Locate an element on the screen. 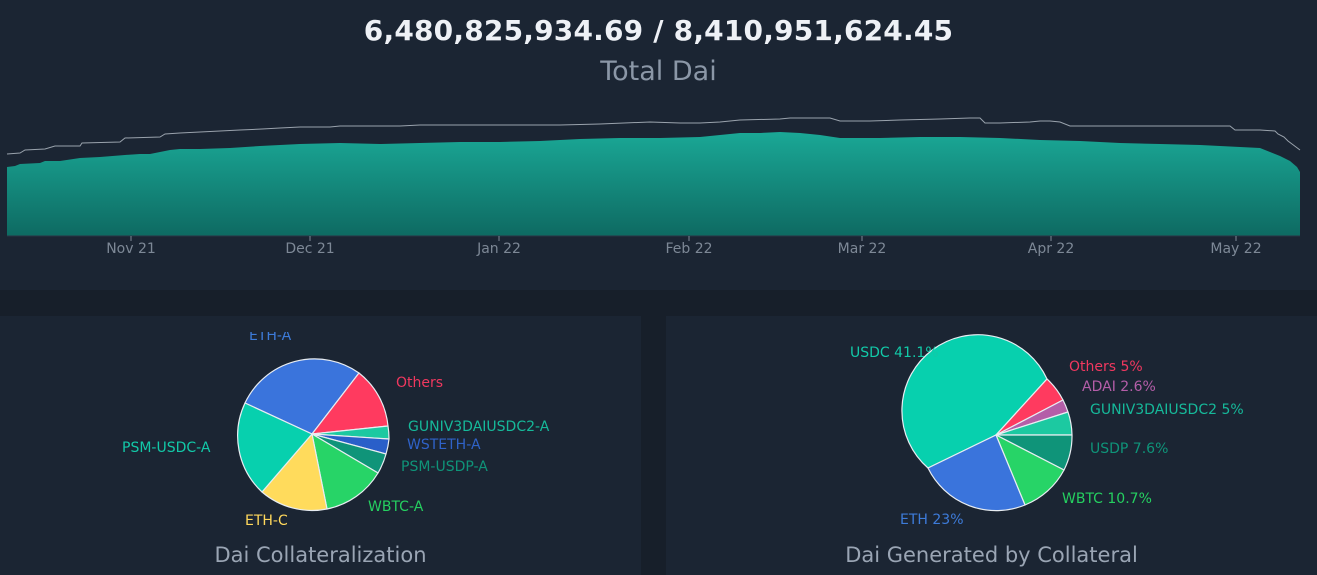 This screenshot has width=1317, height=575. label-guniv3daiusdc2-a: GUNIV3DAIUSDC2-A is located at coordinates (479, 427).